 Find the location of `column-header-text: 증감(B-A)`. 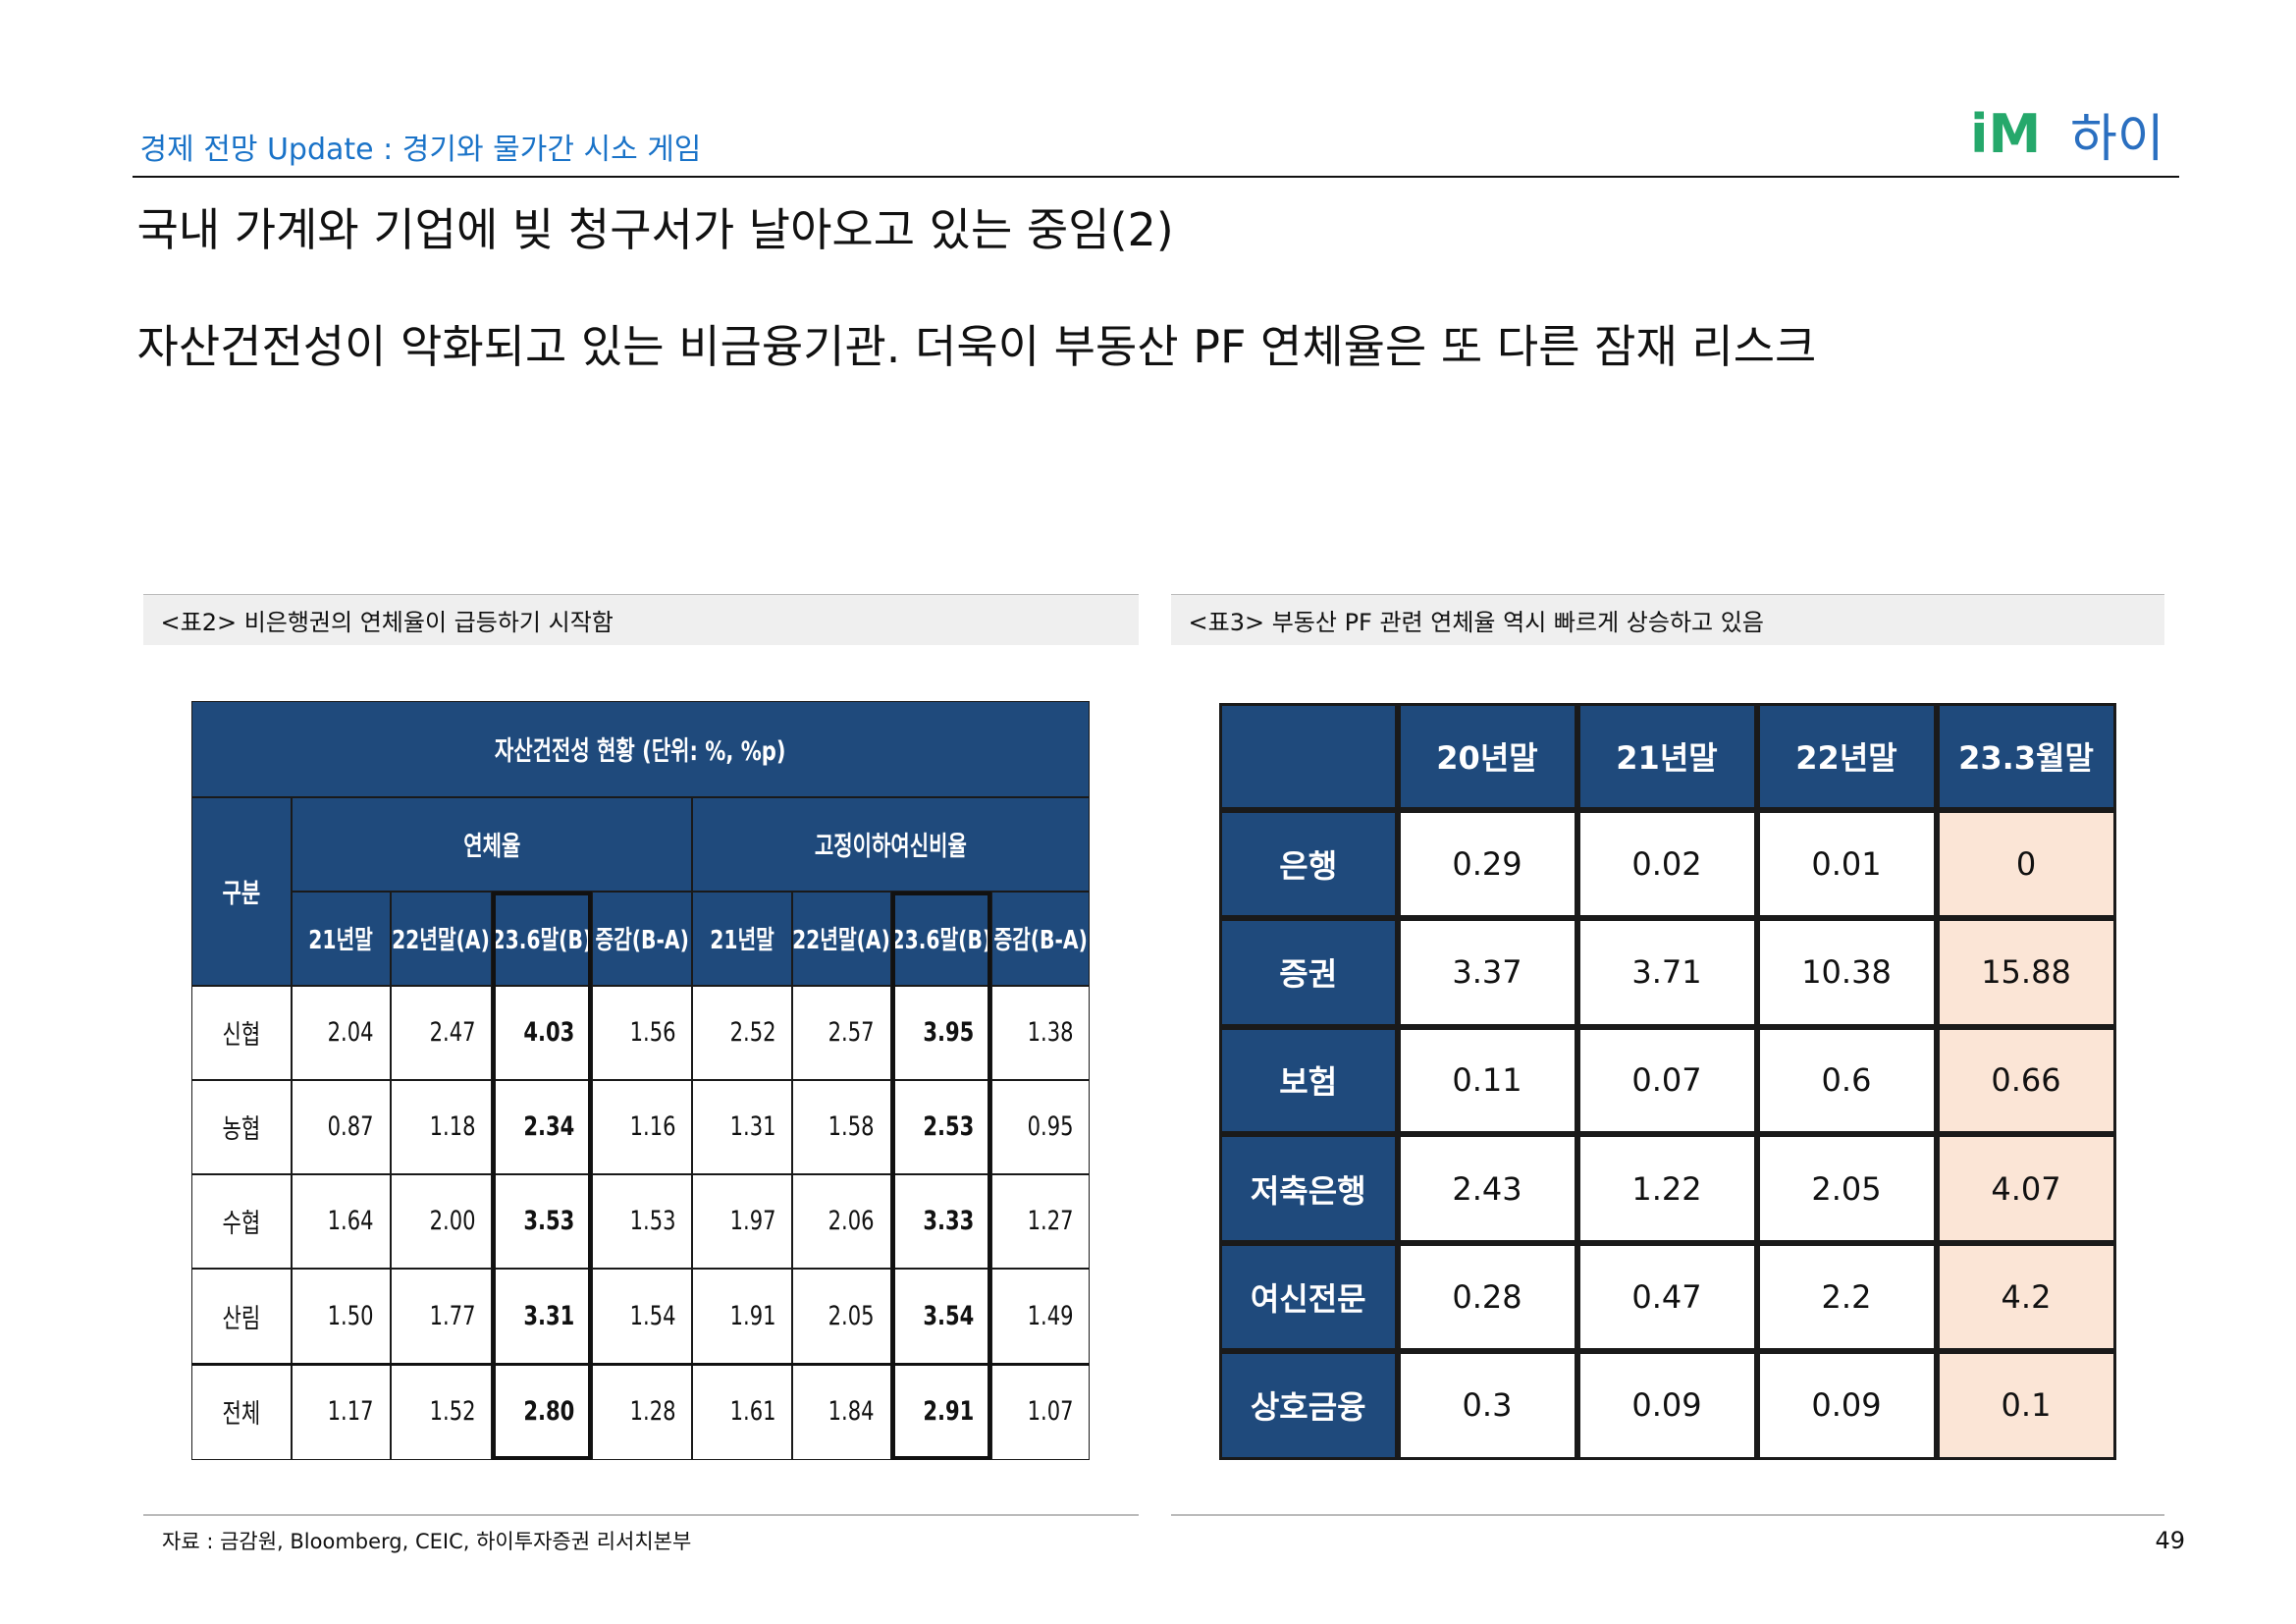

column-header-text: 증감(B-A) is located at coordinates (1041, 940).